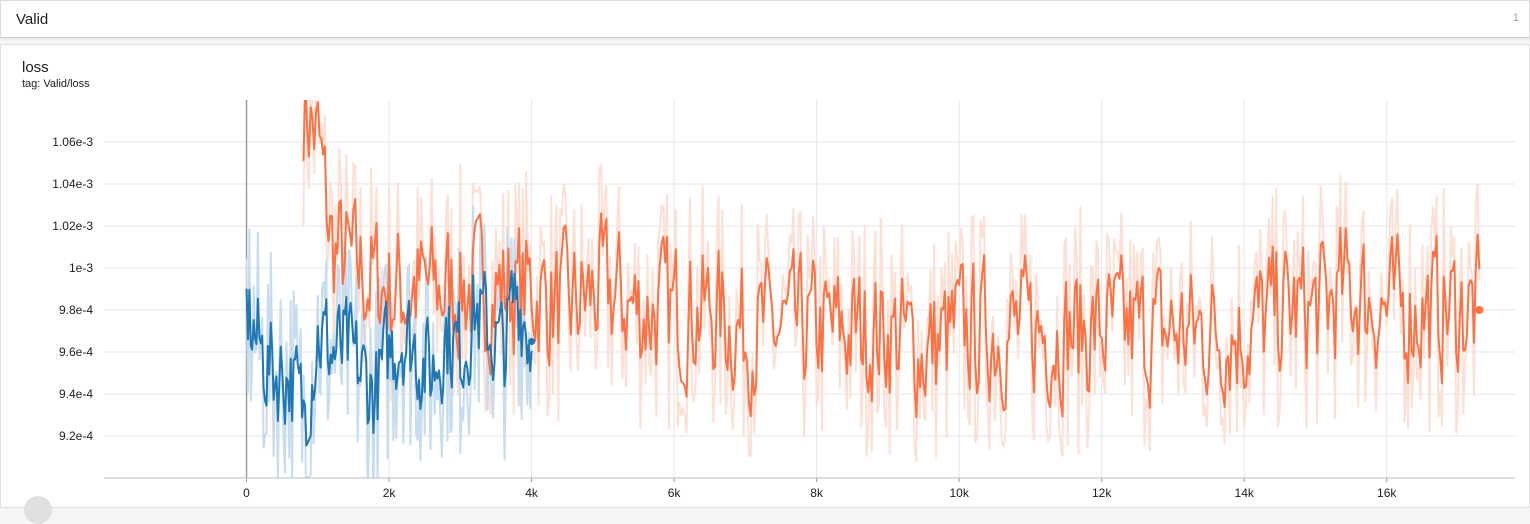 Image resolution: width=1530 pixels, height=524 pixels. I want to click on x-tick-label: 14k, so click(1245, 493).